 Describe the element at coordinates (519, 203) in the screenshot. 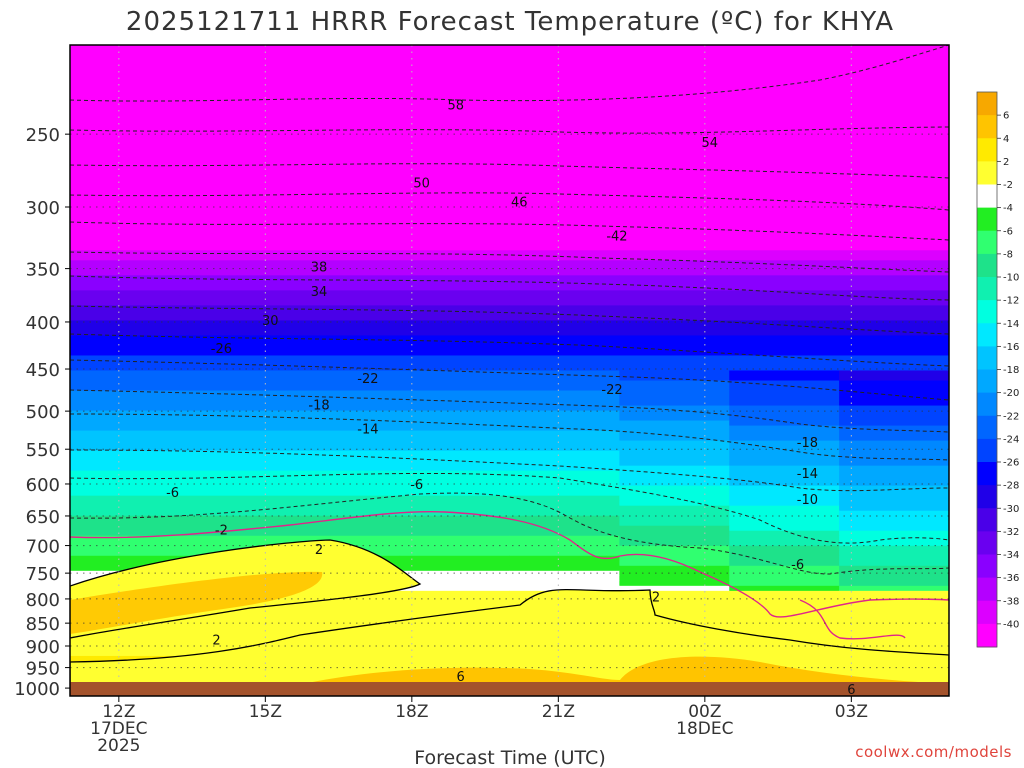

I see `contour-label: 46` at that location.